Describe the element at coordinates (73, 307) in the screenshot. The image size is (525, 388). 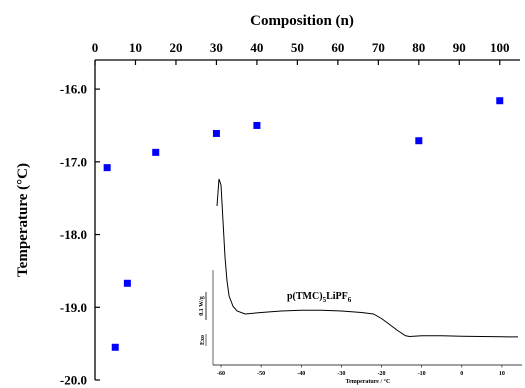
I see `y-tick-label: -19.0` at that location.